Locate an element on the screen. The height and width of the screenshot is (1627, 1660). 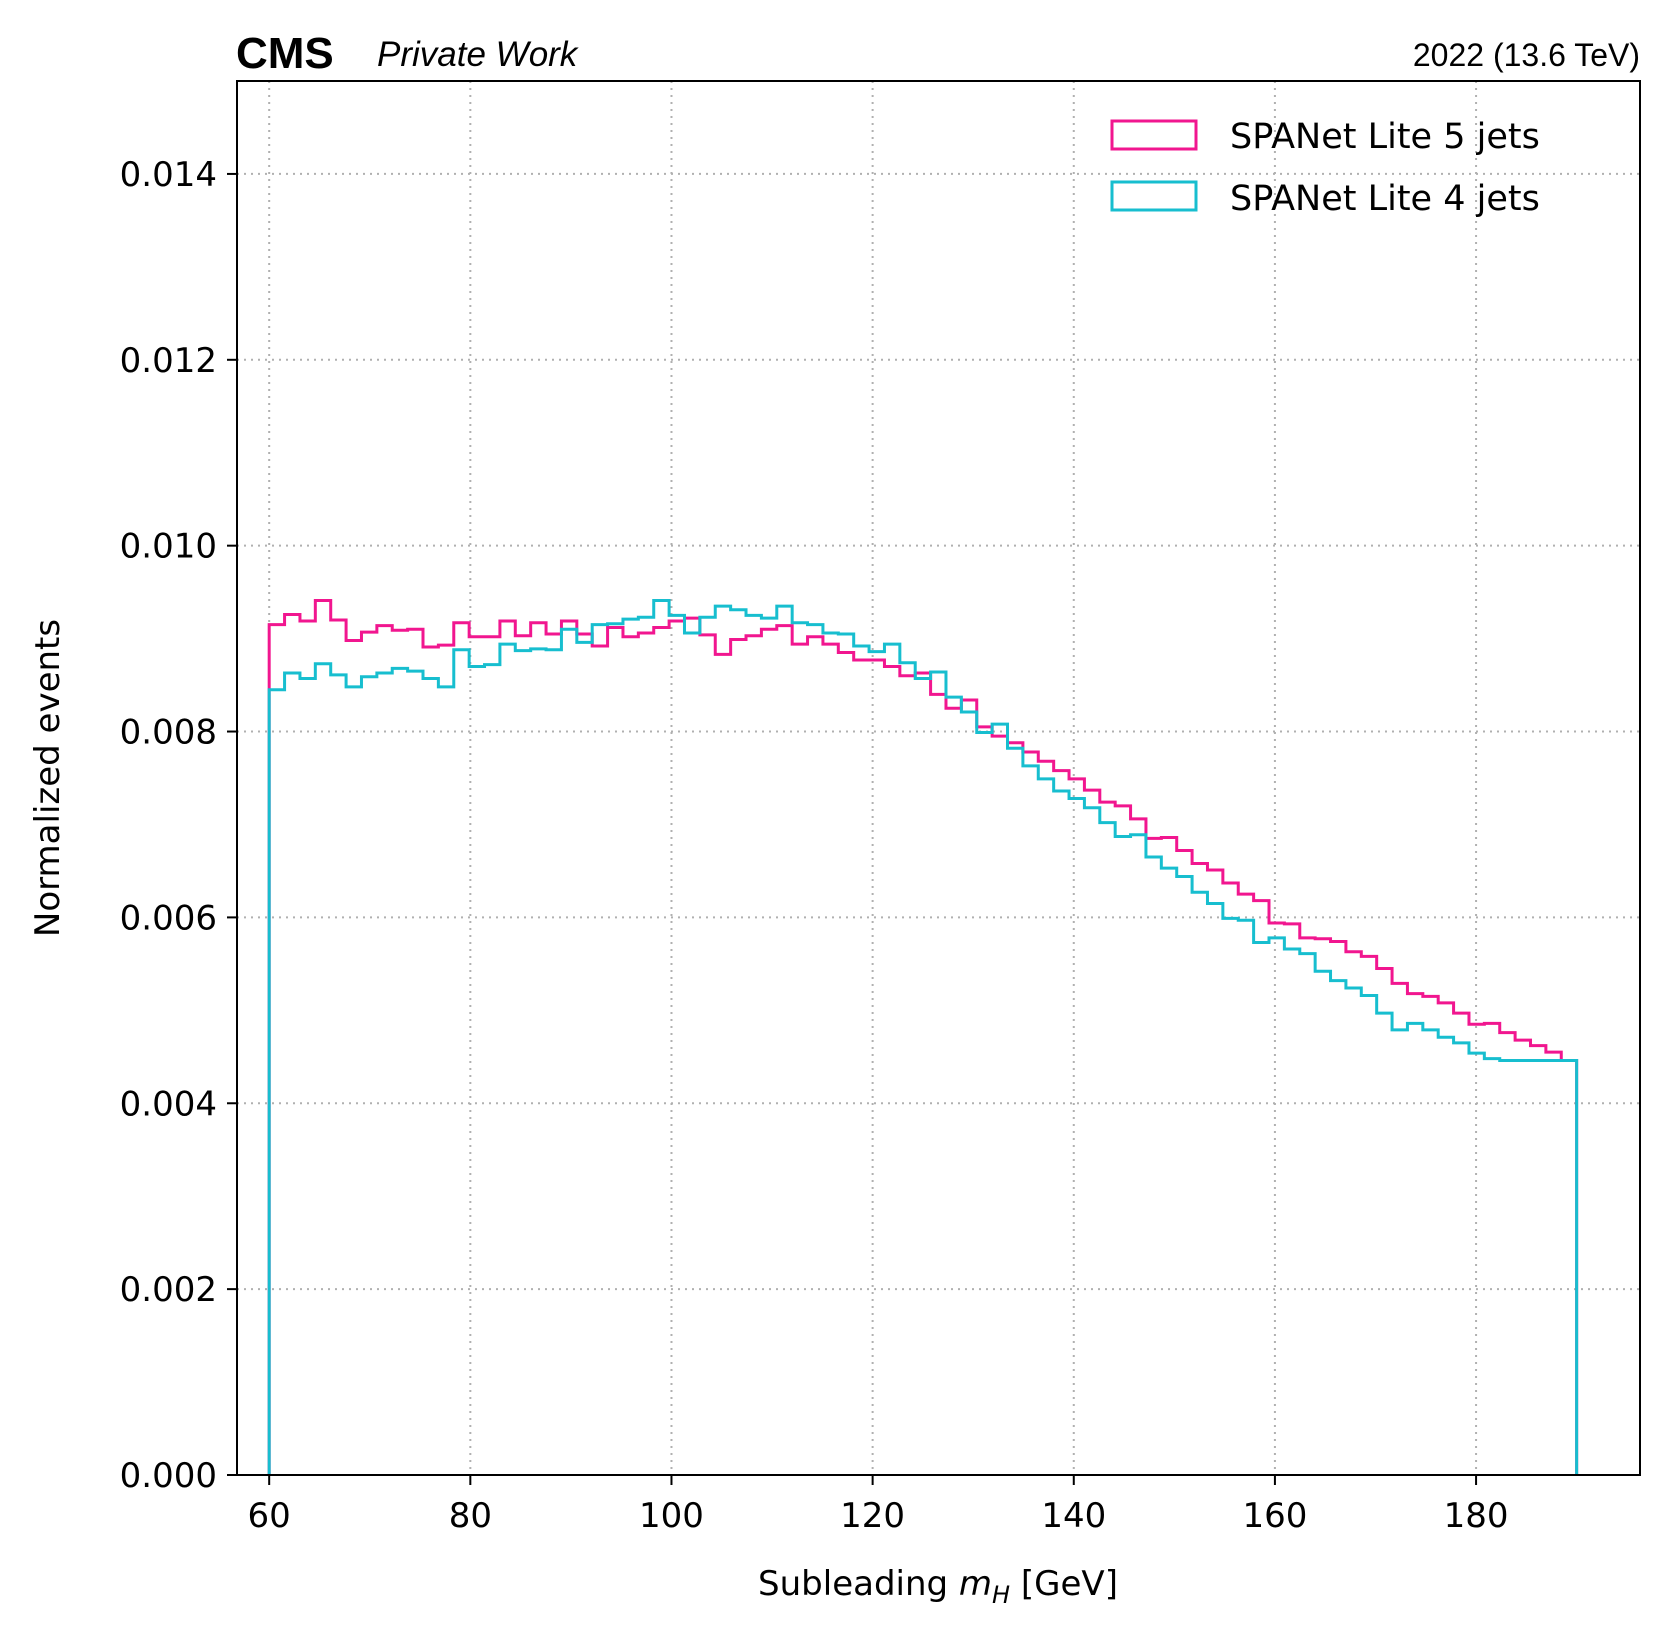
y-tick-label: 0.004 is located at coordinates (168, 1104).